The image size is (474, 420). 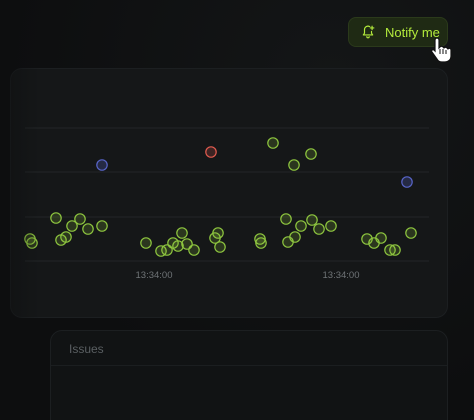 What do you see at coordinates (249, 365) in the screenshot?
I see `issues-divider` at bounding box center [249, 365].